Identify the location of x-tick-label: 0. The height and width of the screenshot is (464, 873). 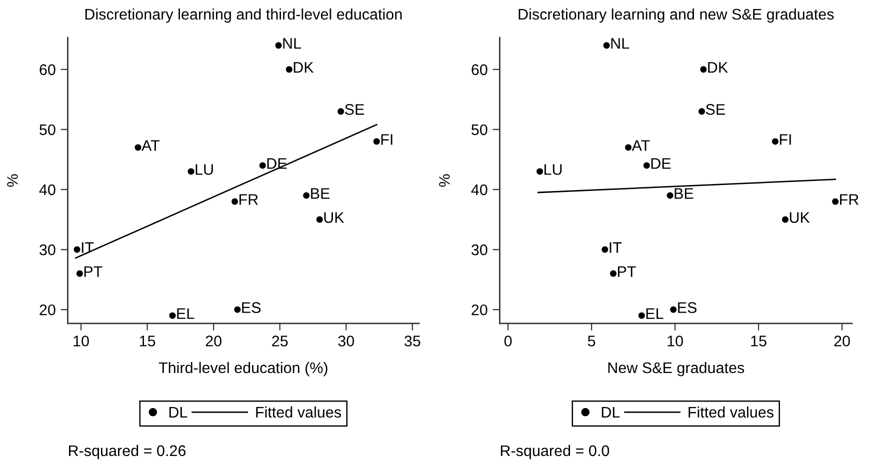
(508, 341).